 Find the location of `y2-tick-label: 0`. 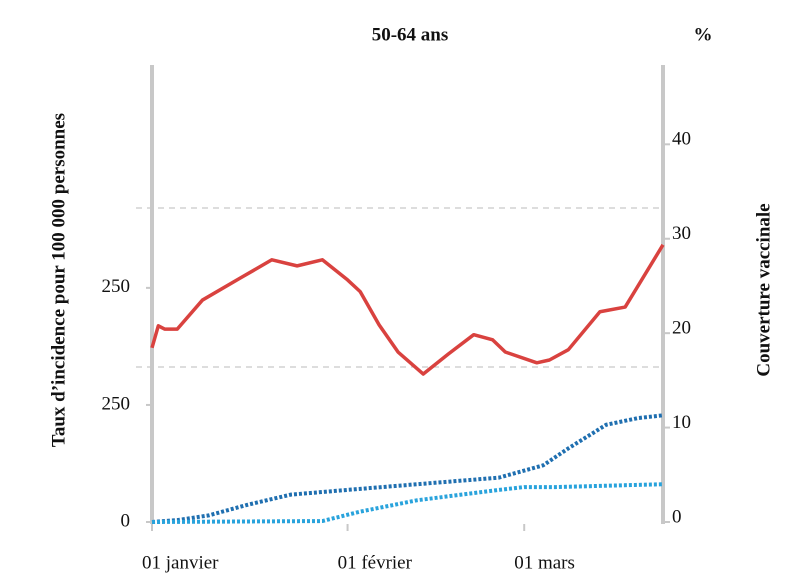

y2-tick-label: 0 is located at coordinates (677, 516).